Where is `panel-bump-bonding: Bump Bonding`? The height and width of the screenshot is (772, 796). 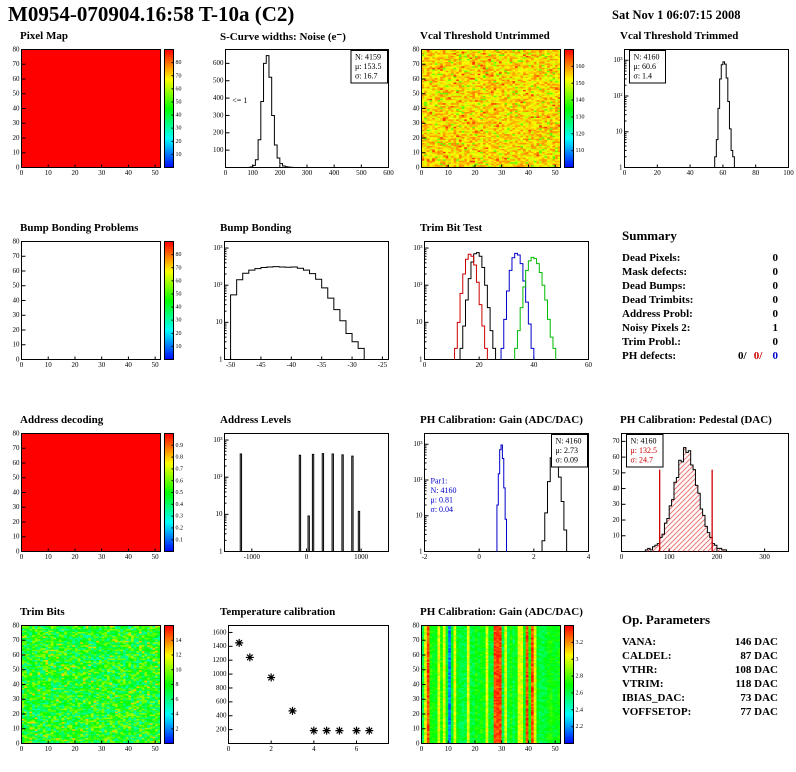 panel-bump-bonding: Bump Bonding is located at coordinates (302, 298).